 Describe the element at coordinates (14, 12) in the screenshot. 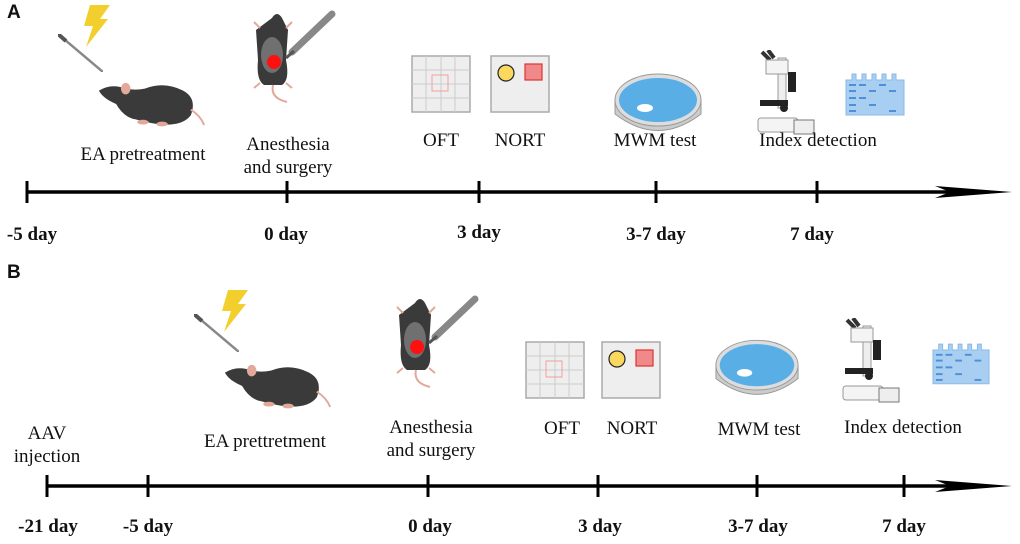

I see `panel-a-label: A` at that location.